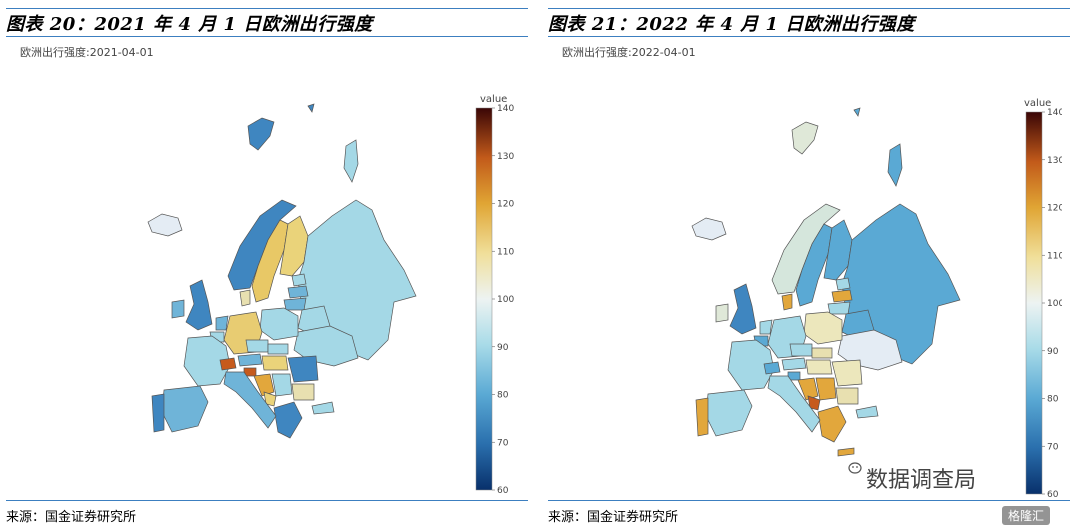 This screenshot has height=528, width=1080. Describe the element at coordinates (731, 24) in the screenshot. I see `figure-title: 图表 21：2022 年 4 月 1 日欧洲出行强度` at that location.